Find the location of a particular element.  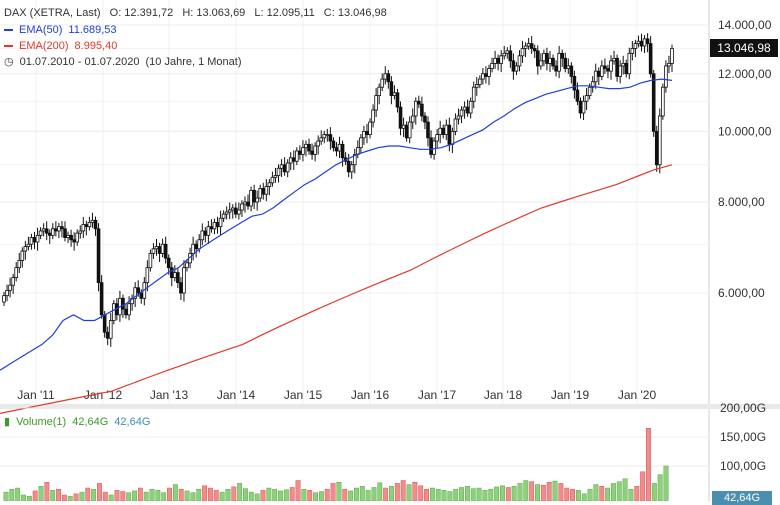

y-tick-label: 12.000,00 is located at coordinates (745, 74).